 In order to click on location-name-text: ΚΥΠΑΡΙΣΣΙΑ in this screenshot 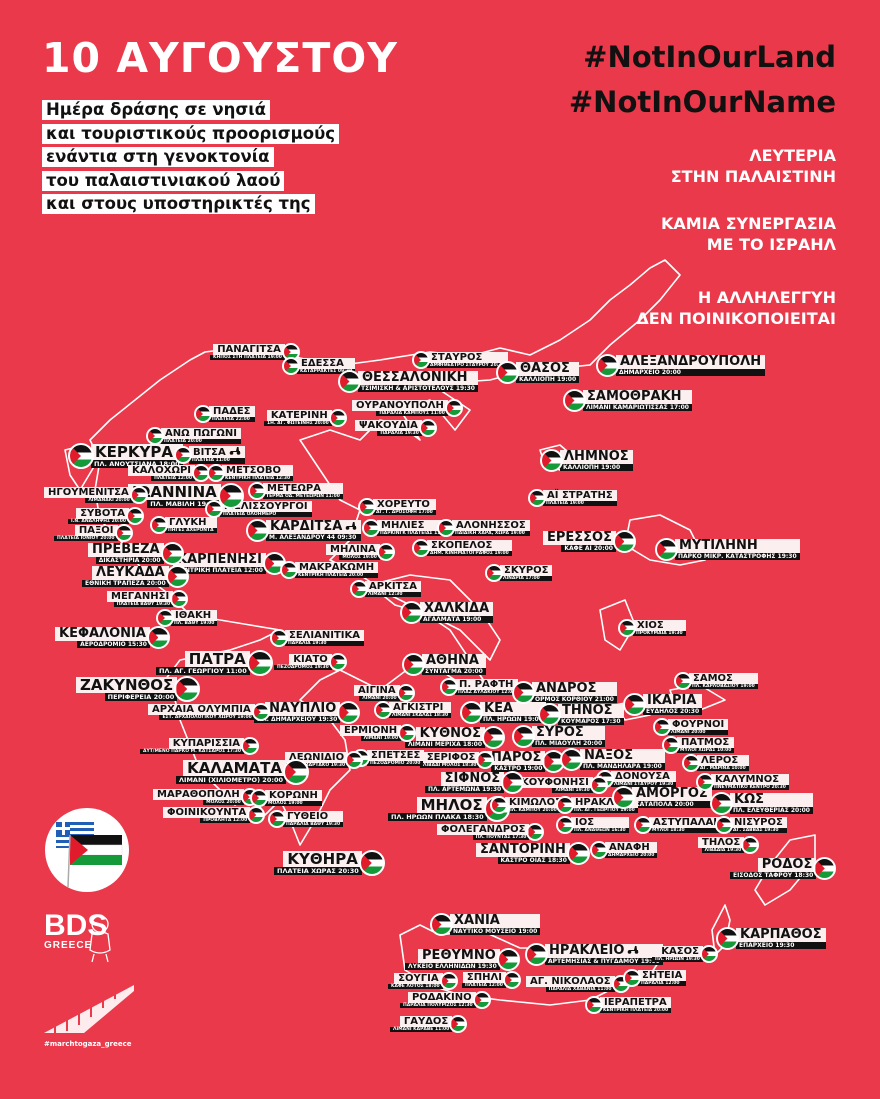, I will do `click(206, 743)`.